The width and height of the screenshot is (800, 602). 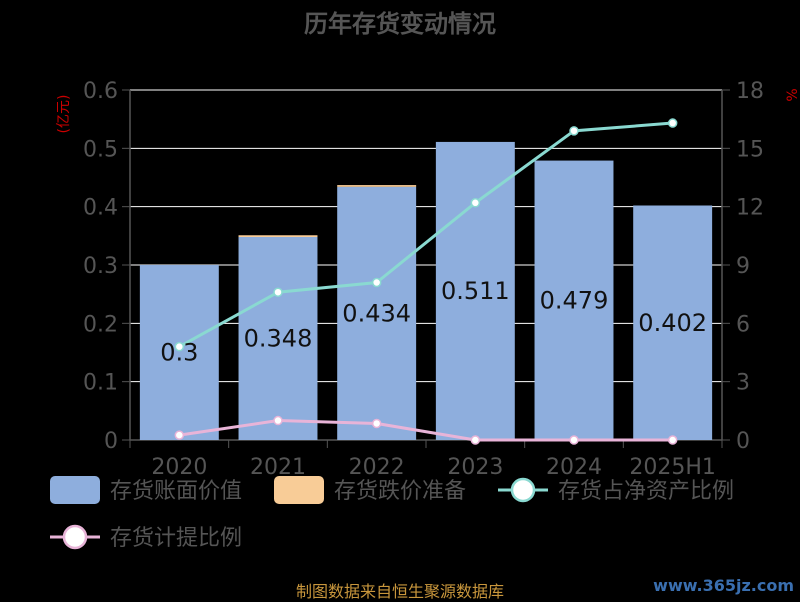 What do you see at coordinates (743, 383) in the screenshot?
I see `y-right-tick-label: 3` at bounding box center [743, 383].